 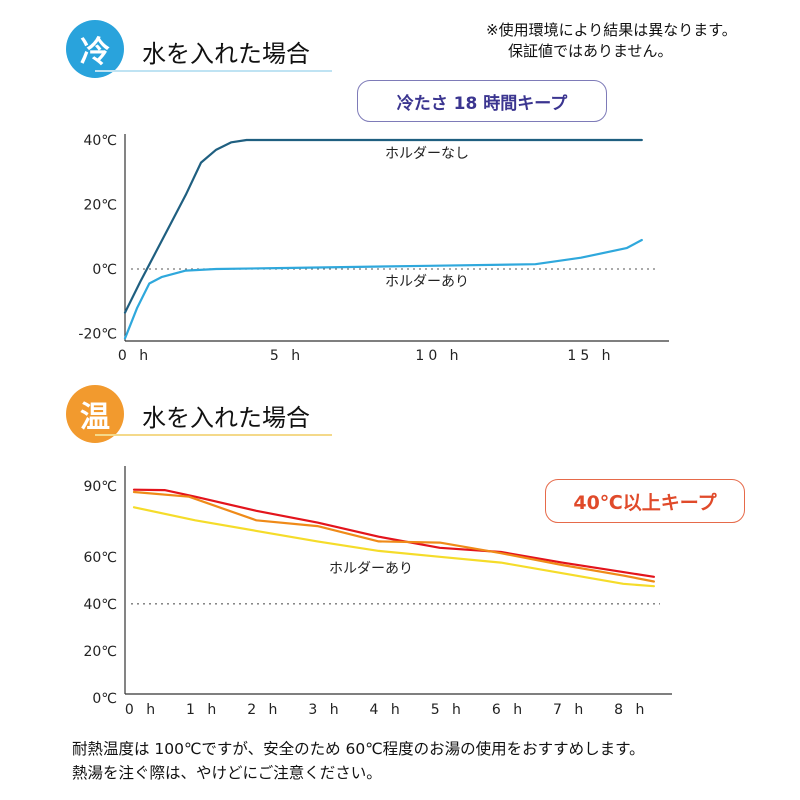 What do you see at coordinates (387, 710) in the screenshot?
I see `x-tick-label: 4 h` at bounding box center [387, 710].